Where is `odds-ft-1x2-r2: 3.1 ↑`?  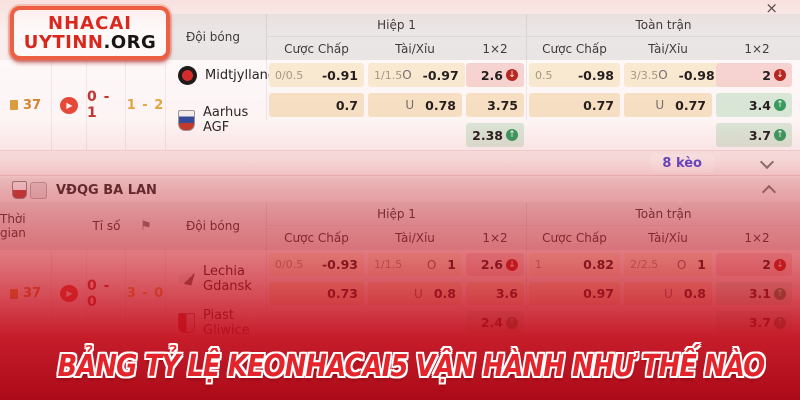 odds-ft-1x2-r2: 3.1 ↑ is located at coordinates (757, 293).